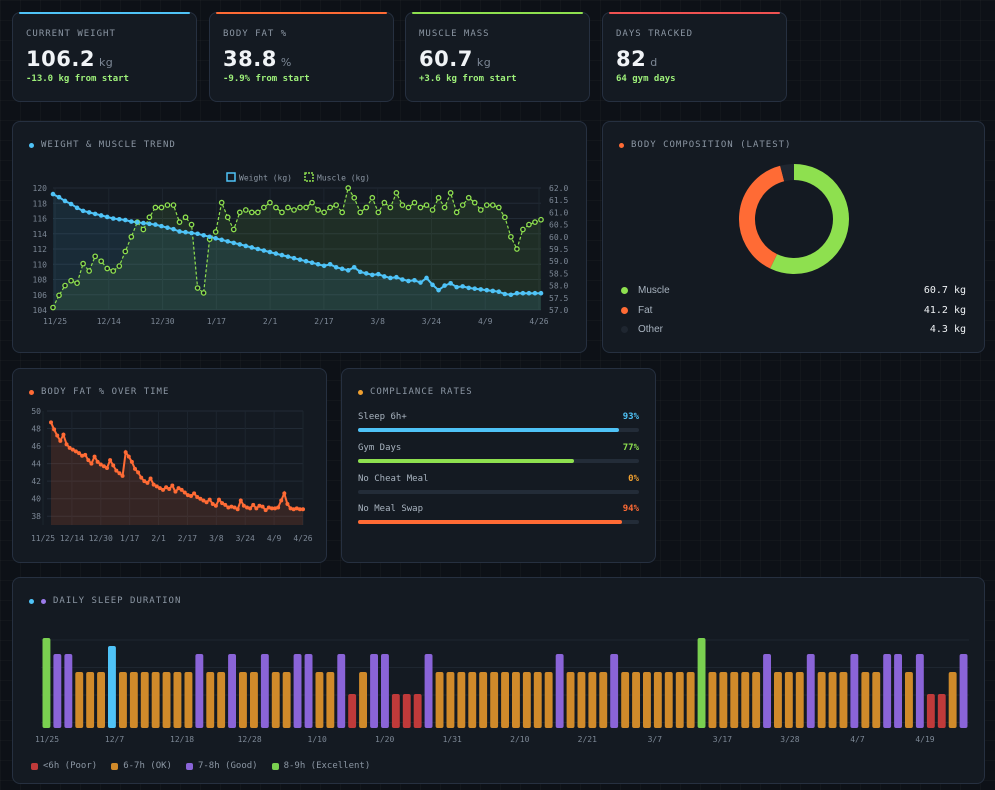 The height and width of the screenshot is (790, 995). I want to click on x-tick-label: 2/17, so click(187, 538).